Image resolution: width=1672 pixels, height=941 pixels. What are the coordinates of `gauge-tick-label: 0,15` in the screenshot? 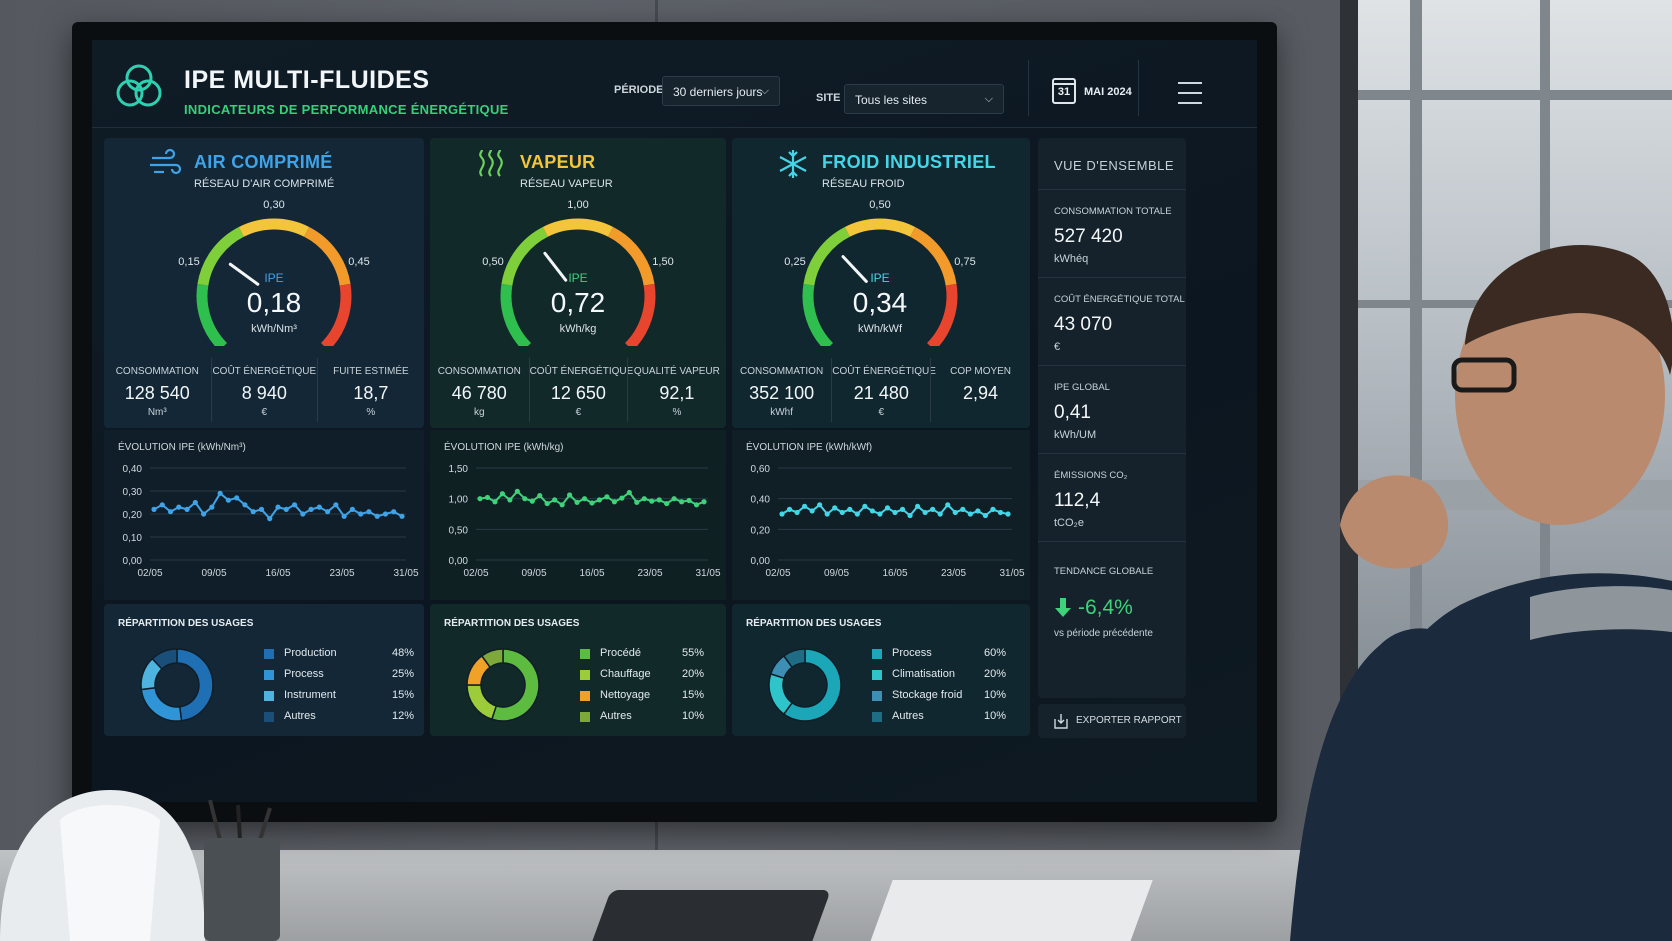 It's located at (188, 262).